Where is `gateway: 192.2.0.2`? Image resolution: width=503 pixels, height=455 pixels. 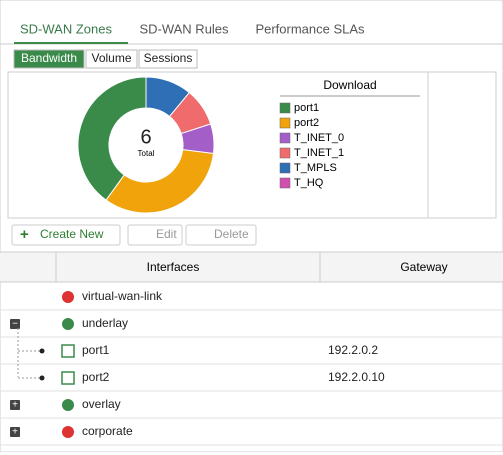
gateway: 192.2.0.2 is located at coordinates (353, 350).